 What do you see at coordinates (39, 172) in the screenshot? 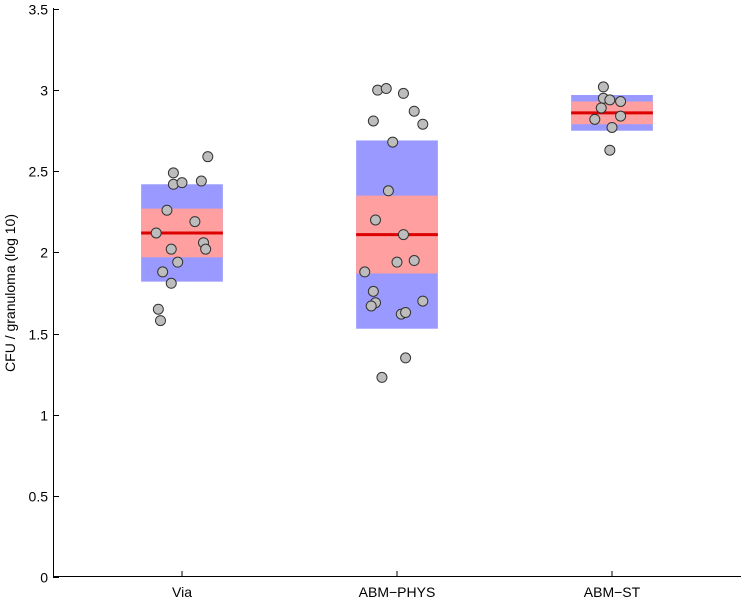
I see `y-tick-label: 2.5` at bounding box center [39, 172].